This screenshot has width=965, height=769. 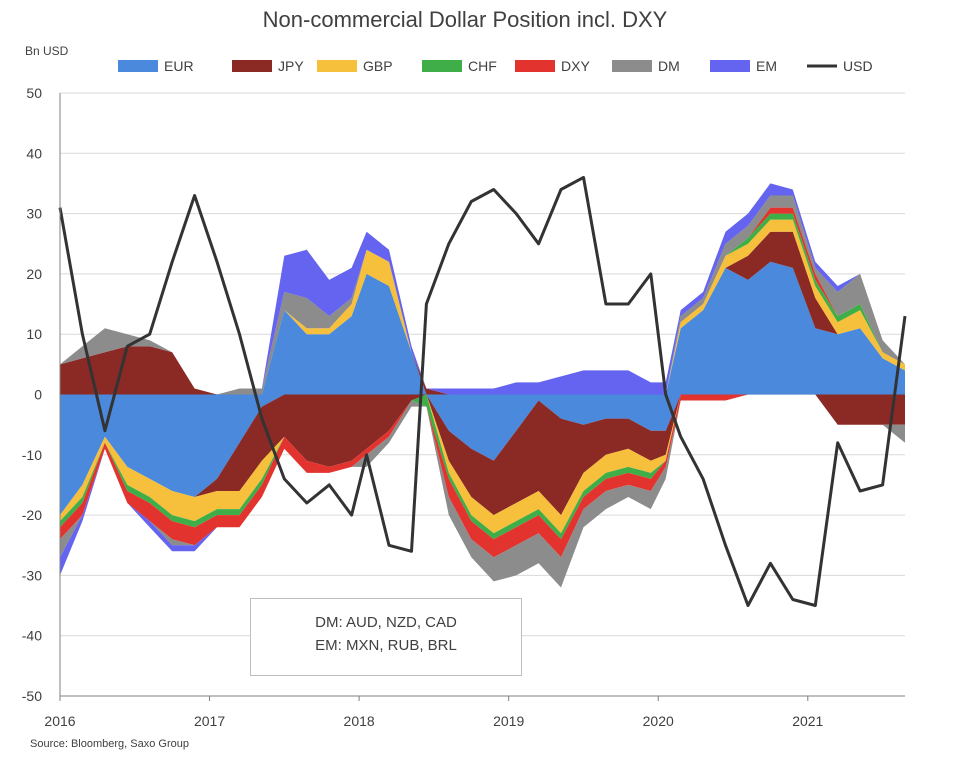 I want to click on y-tick-label: -10, so click(x=32, y=455).